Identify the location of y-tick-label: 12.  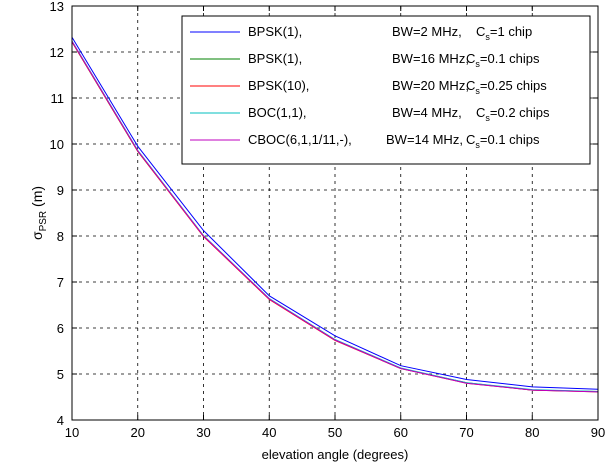
(57, 52).